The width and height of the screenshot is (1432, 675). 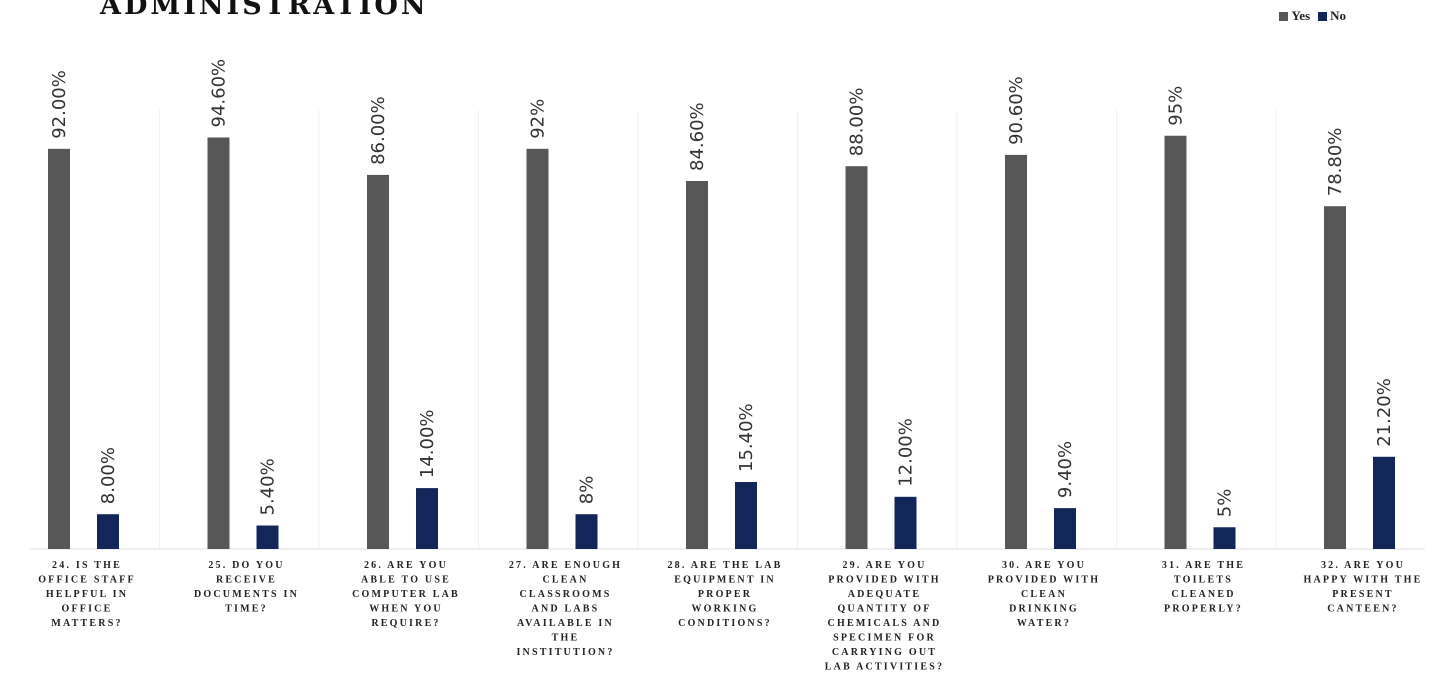 What do you see at coordinates (268, 486) in the screenshot?
I see `data-label-no-2: 5.40%` at bounding box center [268, 486].